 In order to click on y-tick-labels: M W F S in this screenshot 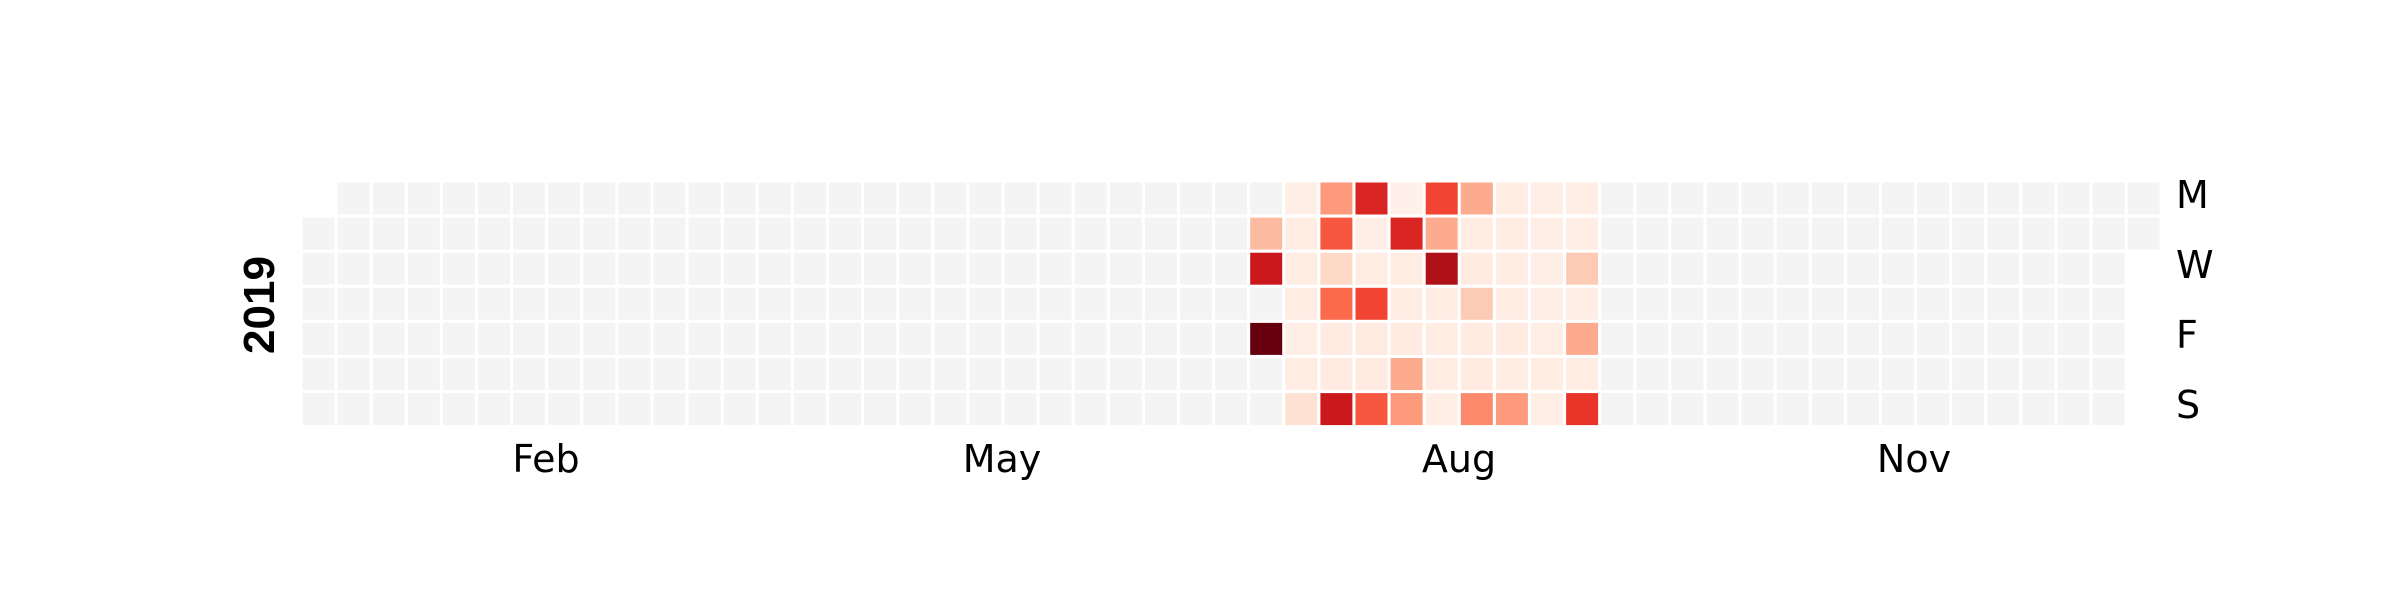, I will do `click(2195, 300)`.